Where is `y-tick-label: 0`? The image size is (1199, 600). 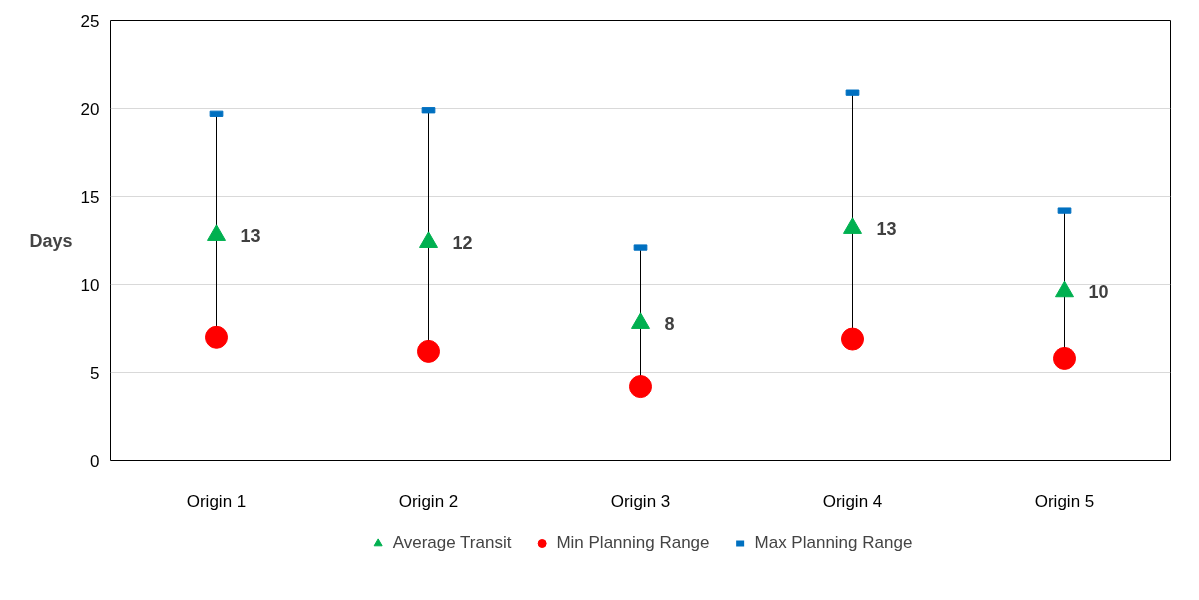
y-tick-label: 0 is located at coordinates (95, 461).